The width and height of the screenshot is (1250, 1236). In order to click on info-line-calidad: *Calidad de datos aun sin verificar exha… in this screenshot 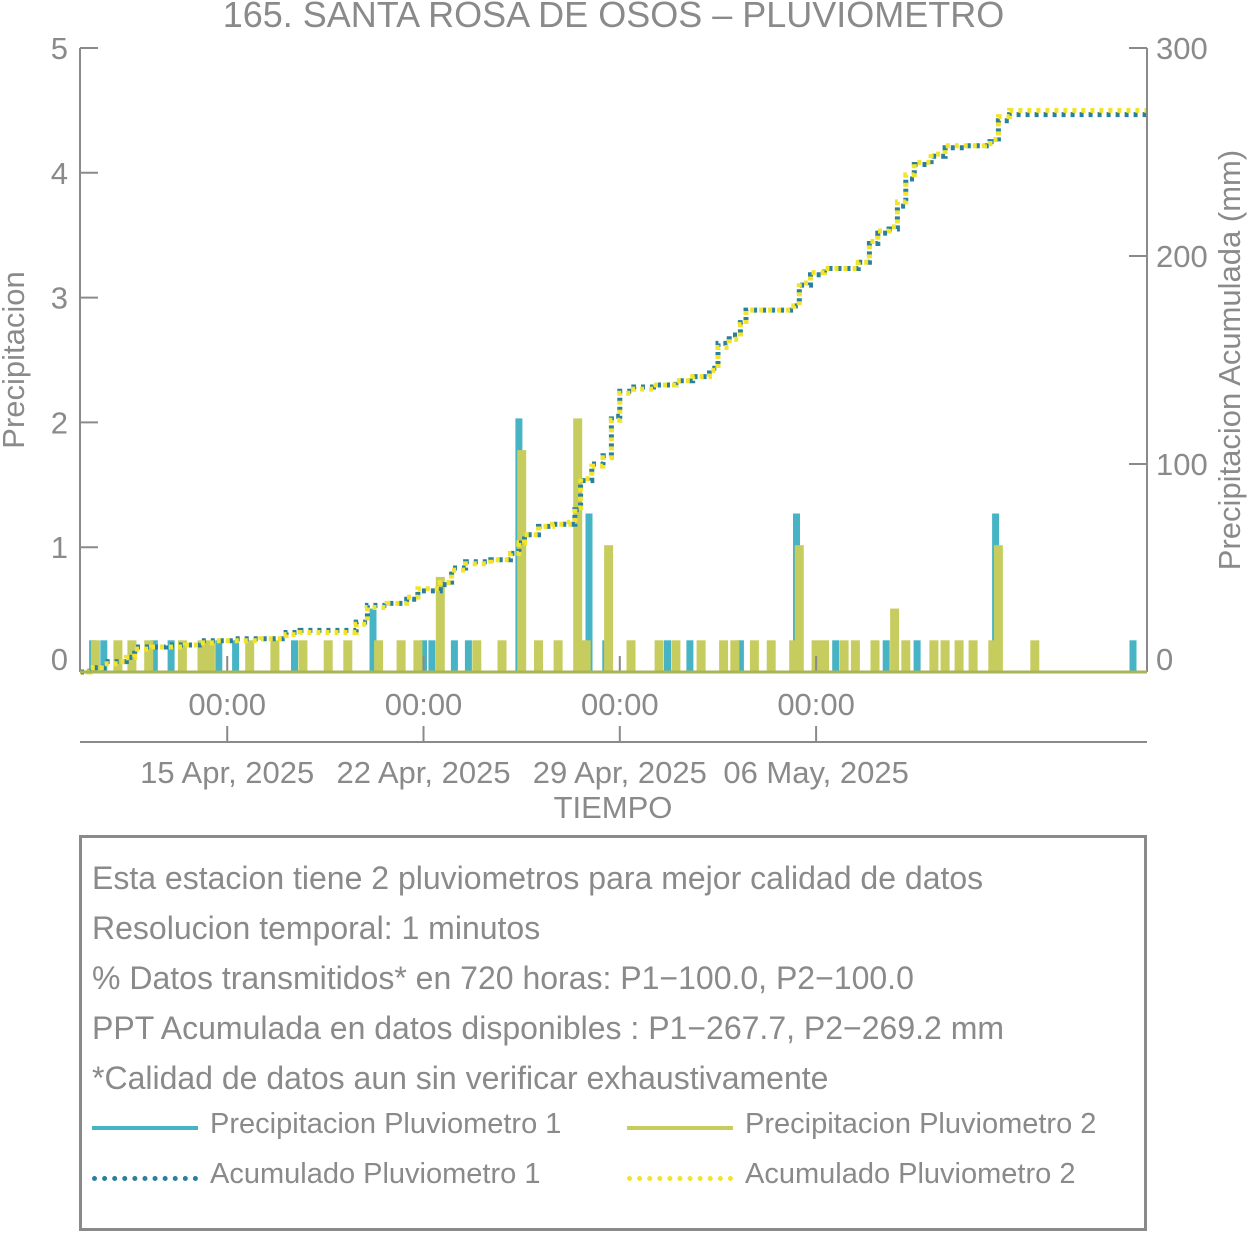, I will do `click(460, 1078)`.